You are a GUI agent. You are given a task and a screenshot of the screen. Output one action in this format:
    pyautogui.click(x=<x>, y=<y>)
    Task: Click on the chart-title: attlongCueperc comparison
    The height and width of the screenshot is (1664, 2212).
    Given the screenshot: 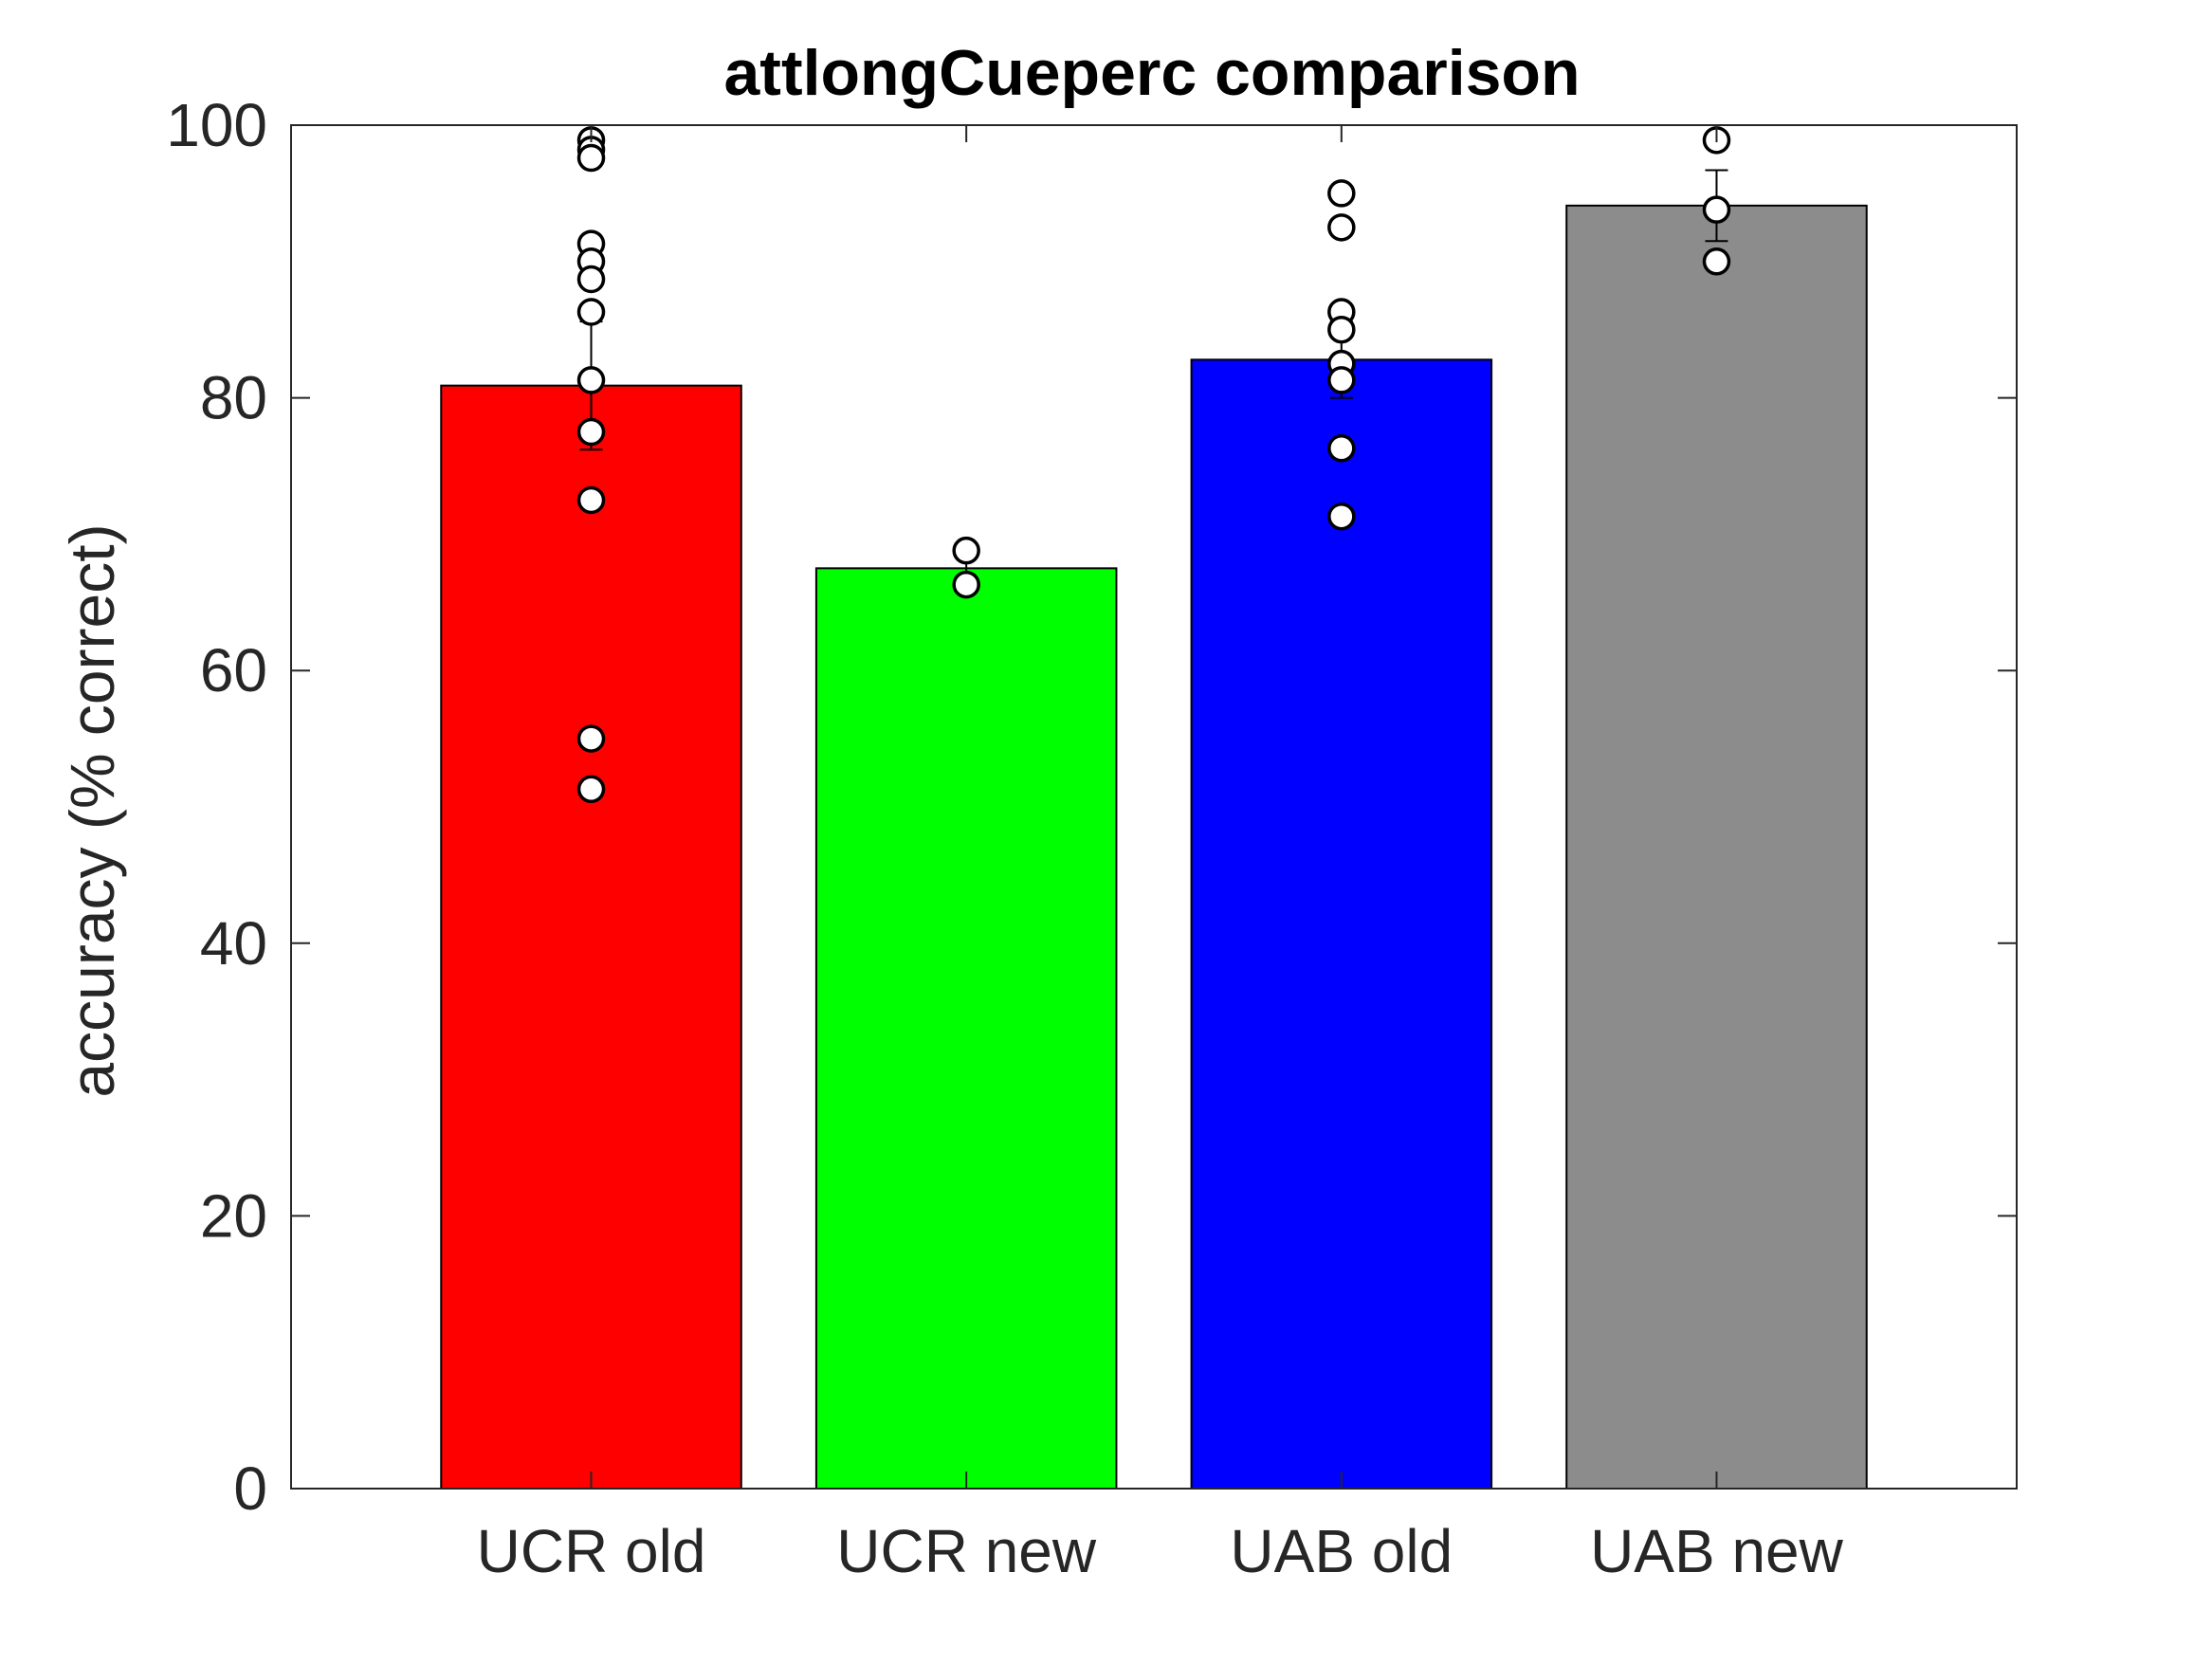 What is the action you would take?
    pyautogui.click(x=1151, y=73)
    